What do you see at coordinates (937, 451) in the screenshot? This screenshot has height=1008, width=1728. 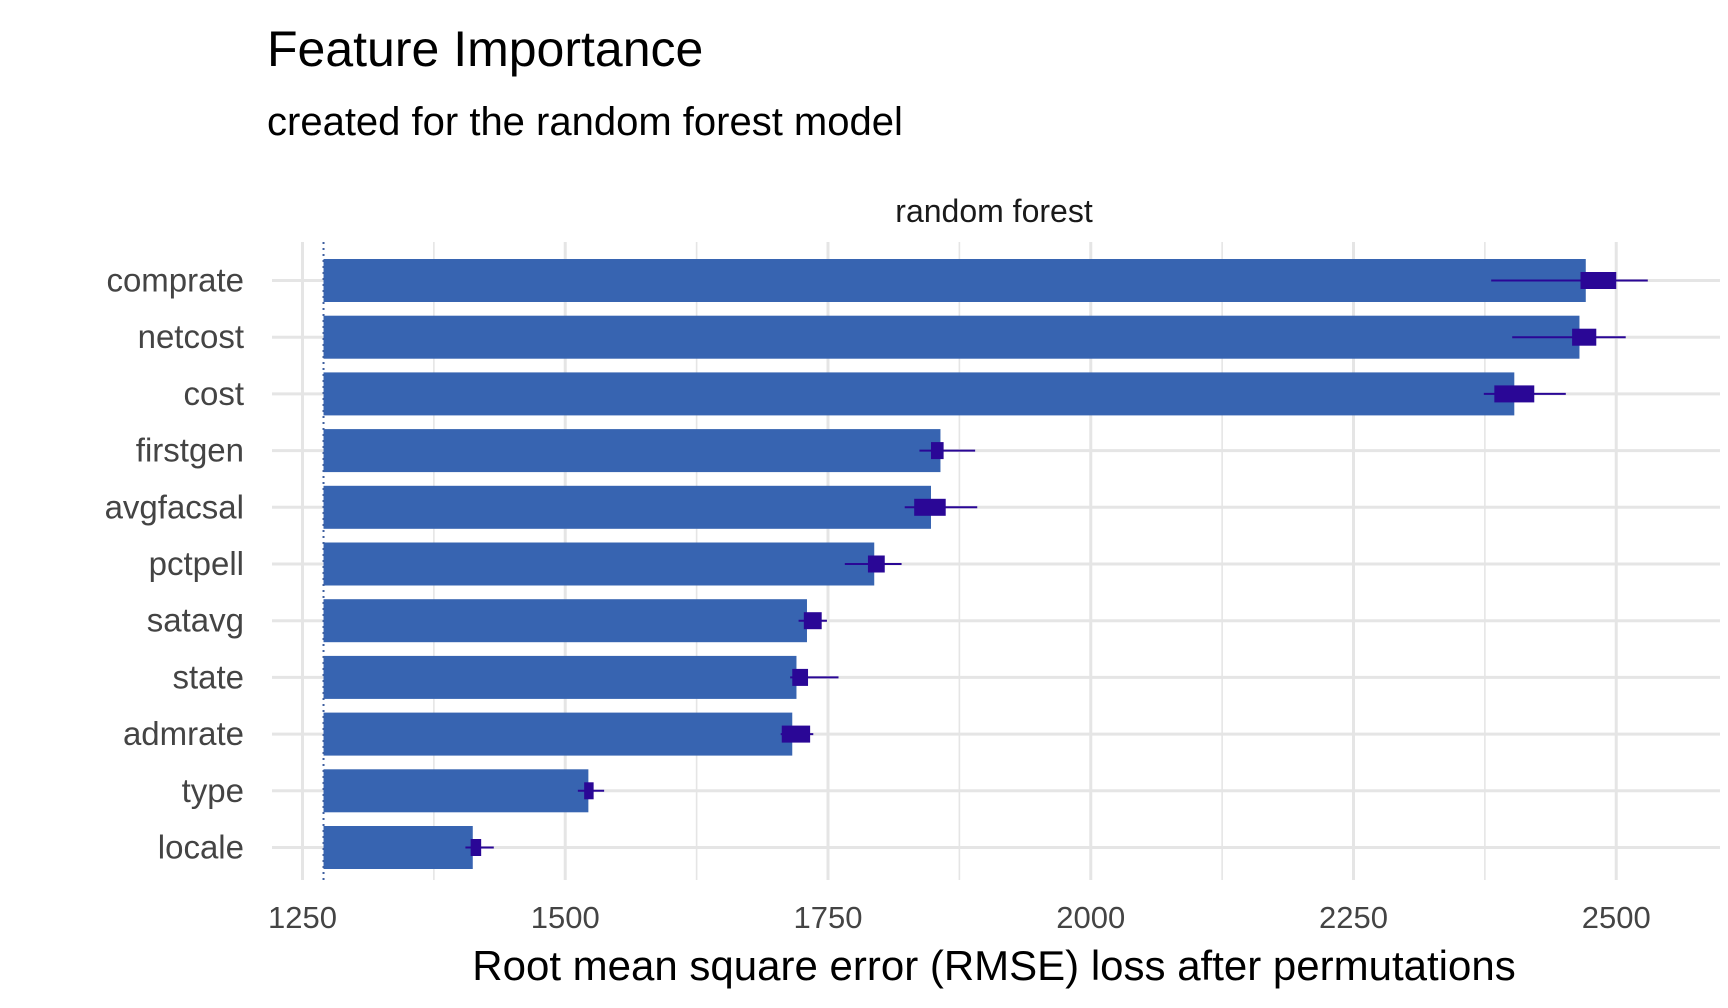 I see `whisker-box-firstgen` at bounding box center [937, 451].